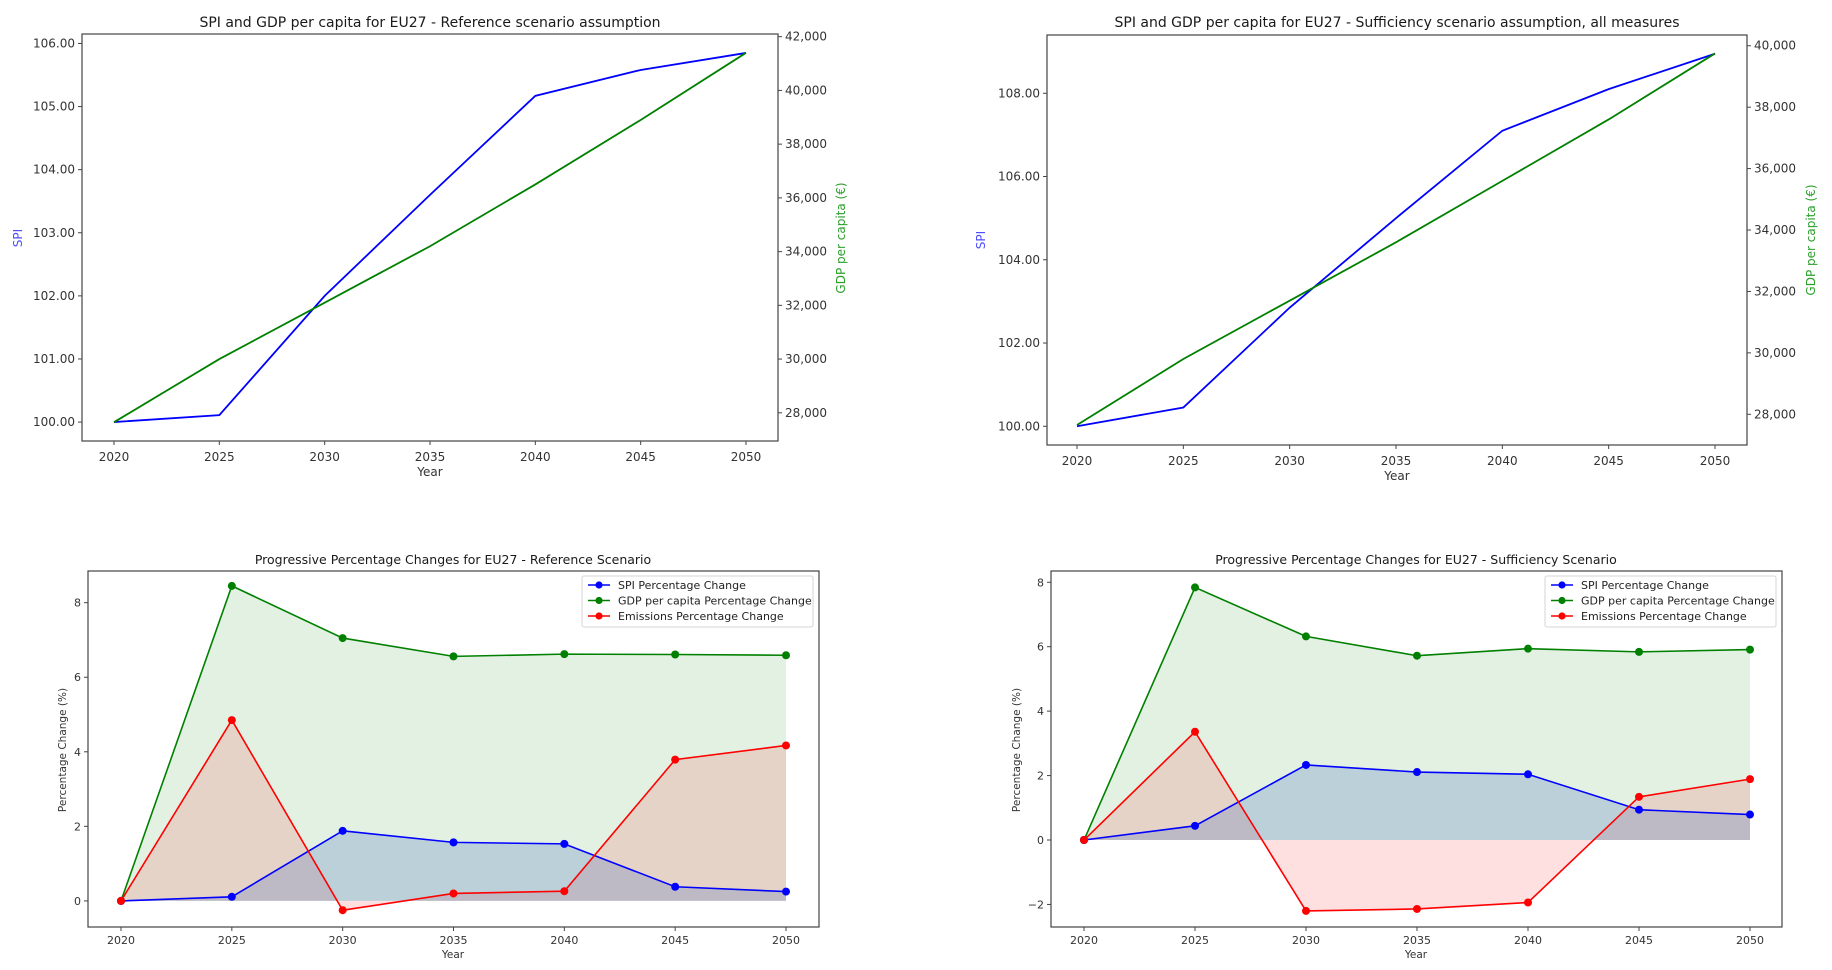 Image resolution: width=1832 pixels, height=970 pixels. I want to click on y-right-tick-label: 36,000, so click(806, 198).